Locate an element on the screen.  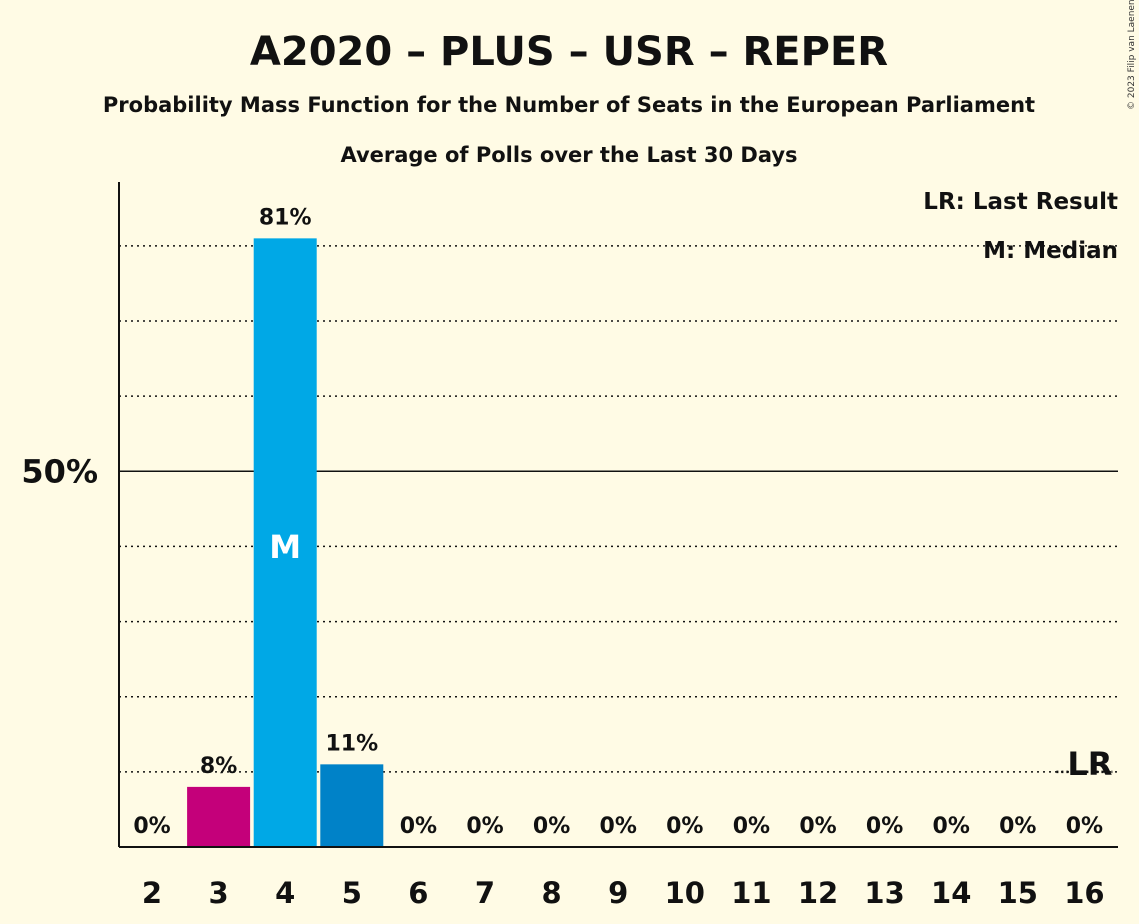
x-tick-label: 16 is located at coordinates (1084, 893).